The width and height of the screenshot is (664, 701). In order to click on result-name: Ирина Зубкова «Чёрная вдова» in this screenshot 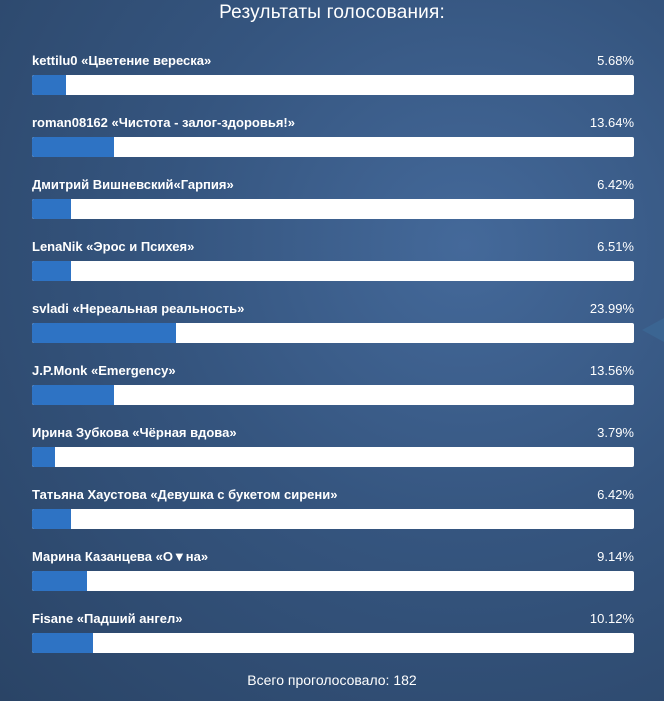, I will do `click(134, 432)`.